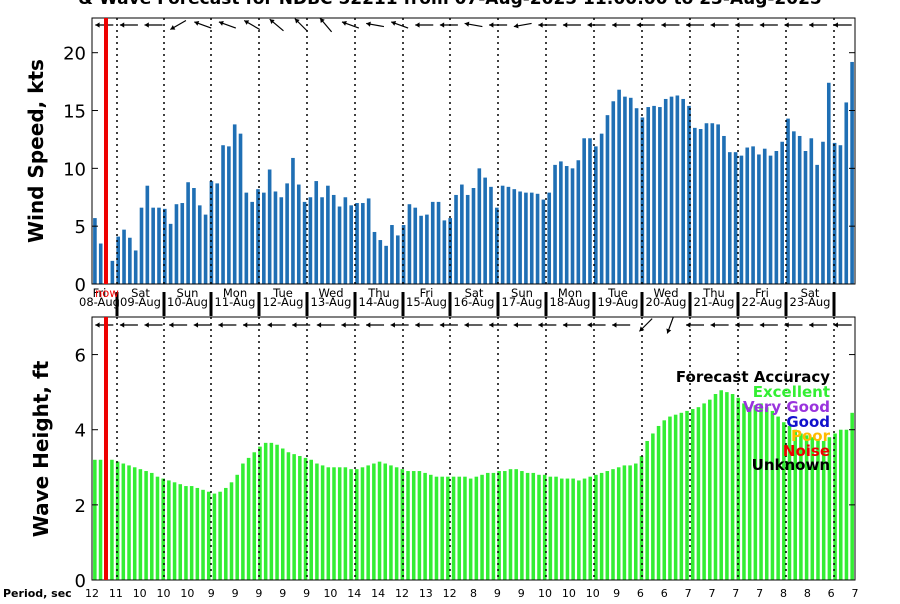  What do you see at coordinates (714, 302) in the screenshot?
I see `day-date-label: 21-Aug` at bounding box center [714, 302].